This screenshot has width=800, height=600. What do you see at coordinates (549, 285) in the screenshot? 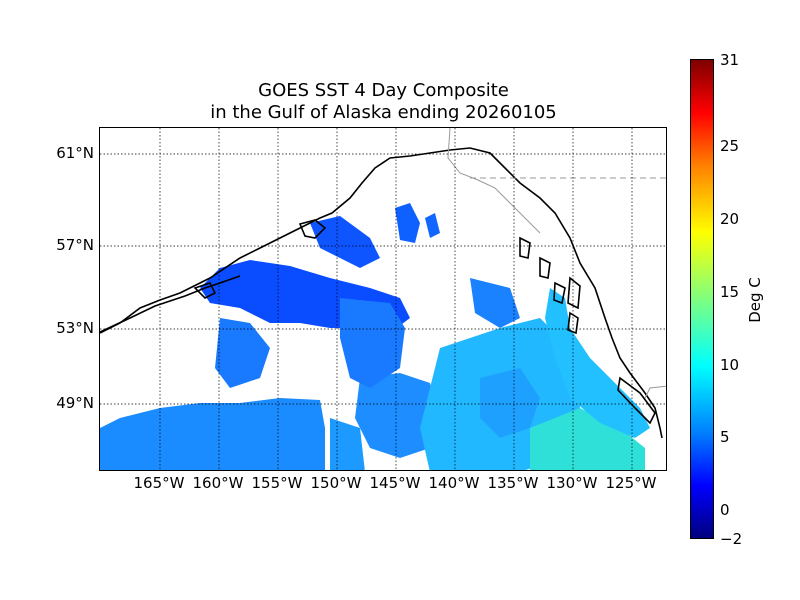
I see `se-alaska-islands` at bounding box center [549, 285].